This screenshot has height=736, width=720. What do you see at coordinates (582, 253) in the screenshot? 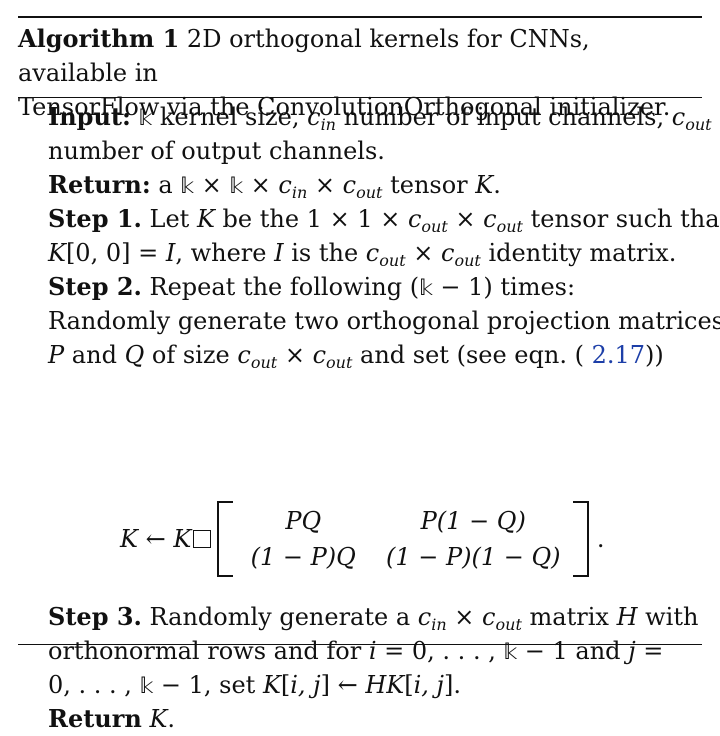
I see `step1-text-6: identity matrix.` at bounding box center [582, 253].